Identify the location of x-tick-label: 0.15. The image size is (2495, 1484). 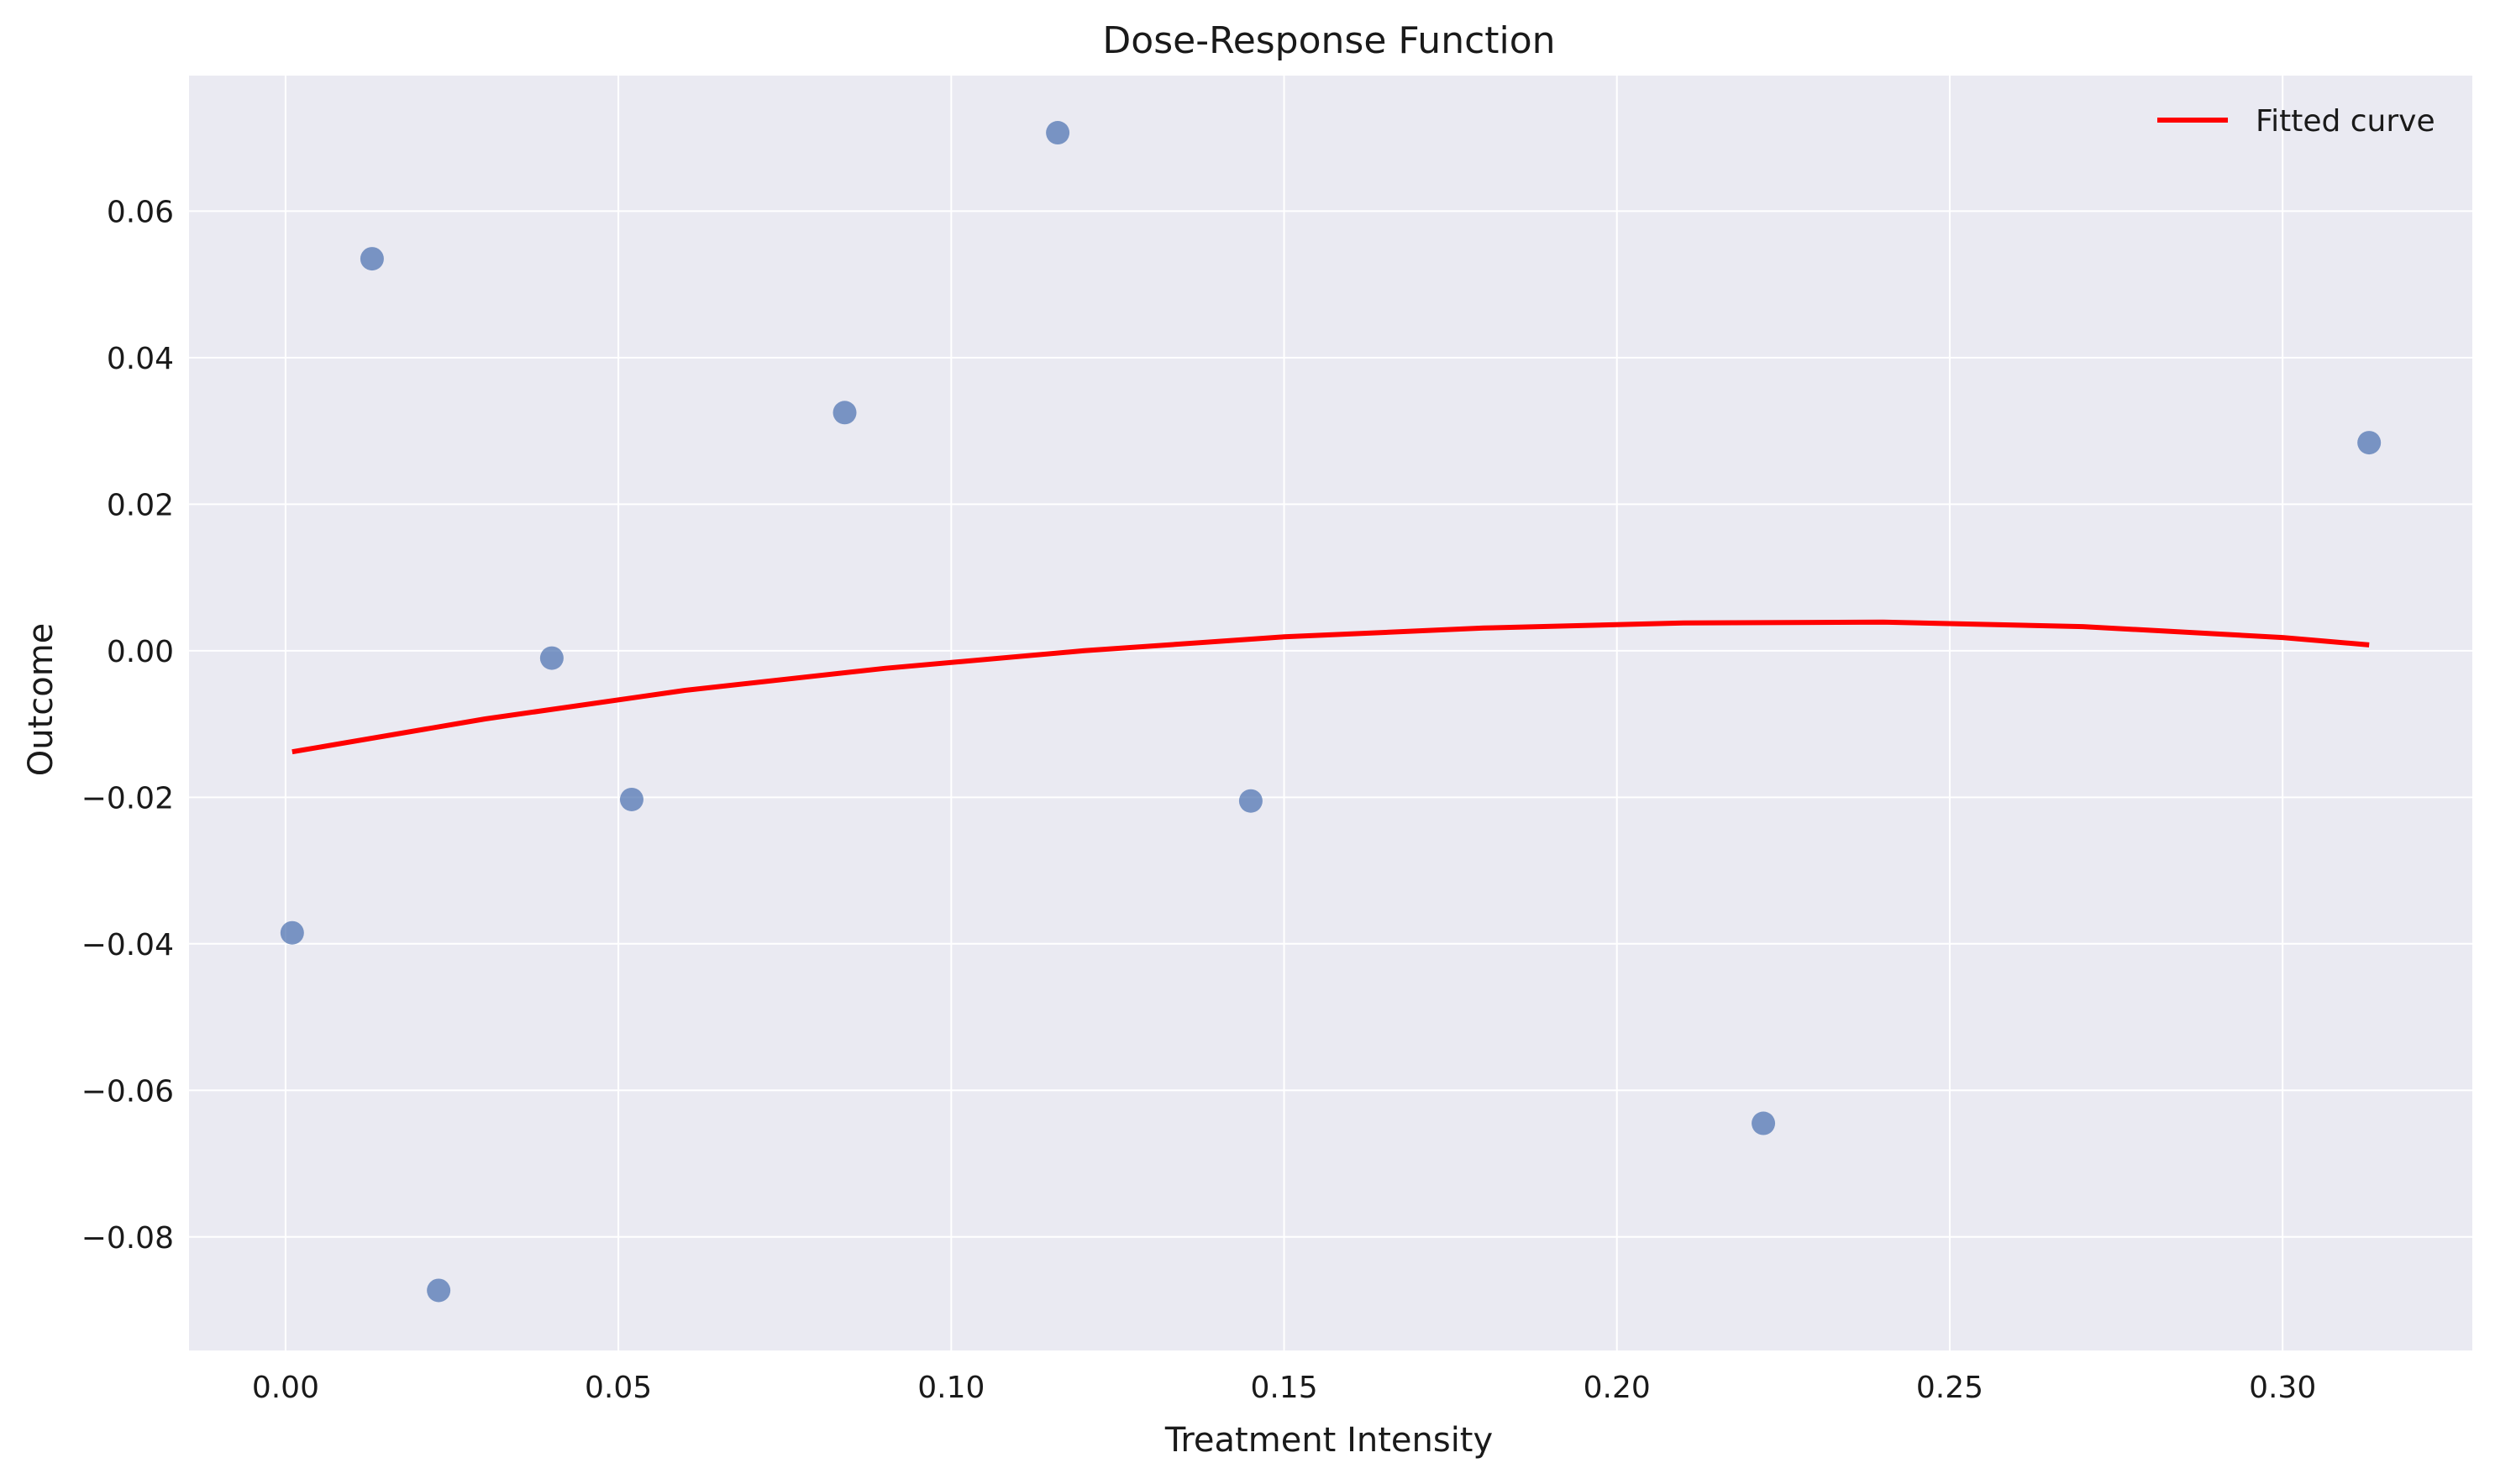
(1284, 1388).